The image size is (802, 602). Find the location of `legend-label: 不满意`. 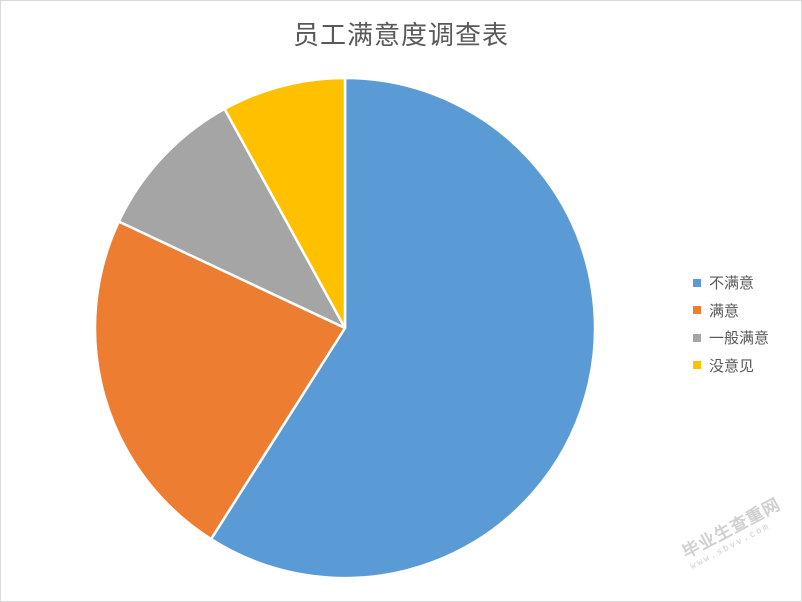

legend-label: 不满意 is located at coordinates (732, 283).